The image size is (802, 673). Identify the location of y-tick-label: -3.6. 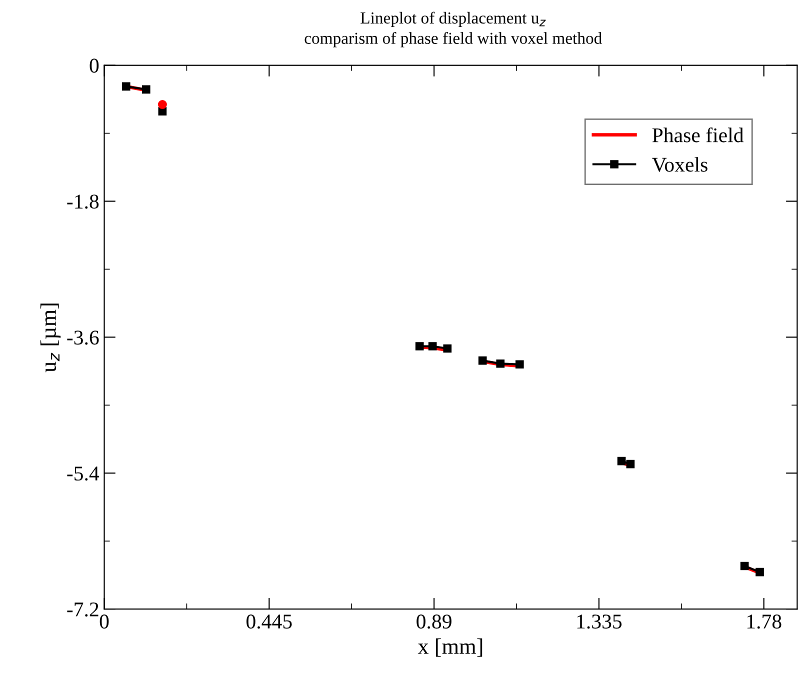
(83, 337).